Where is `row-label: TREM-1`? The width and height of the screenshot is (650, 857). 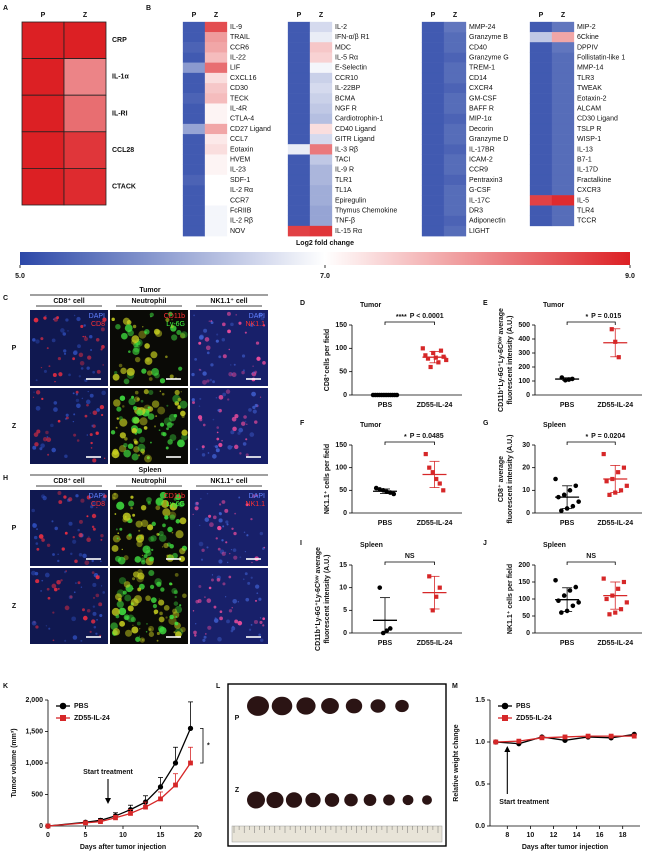 row-label: TREM-1 is located at coordinates (482, 68).